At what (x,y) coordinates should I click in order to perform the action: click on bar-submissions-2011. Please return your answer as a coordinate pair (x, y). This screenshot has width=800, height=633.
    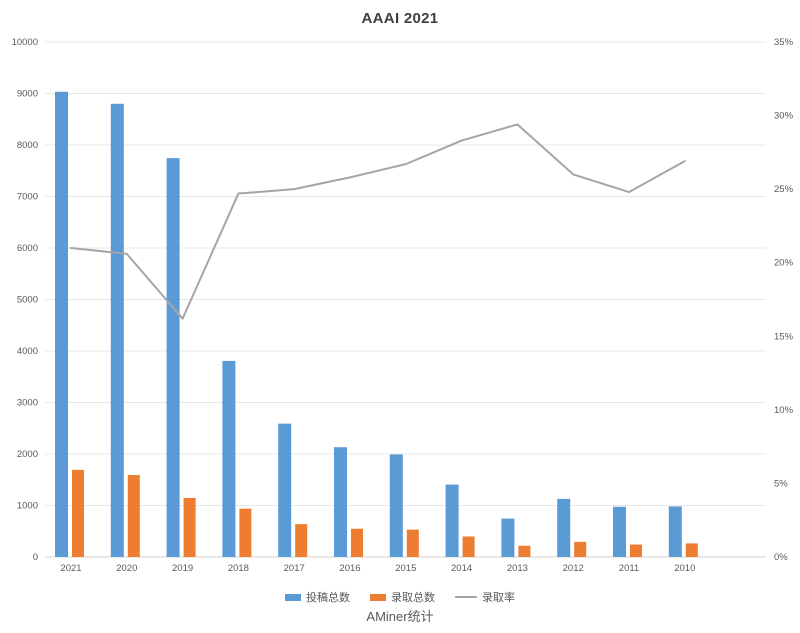
    Looking at the image, I should click on (619, 531).